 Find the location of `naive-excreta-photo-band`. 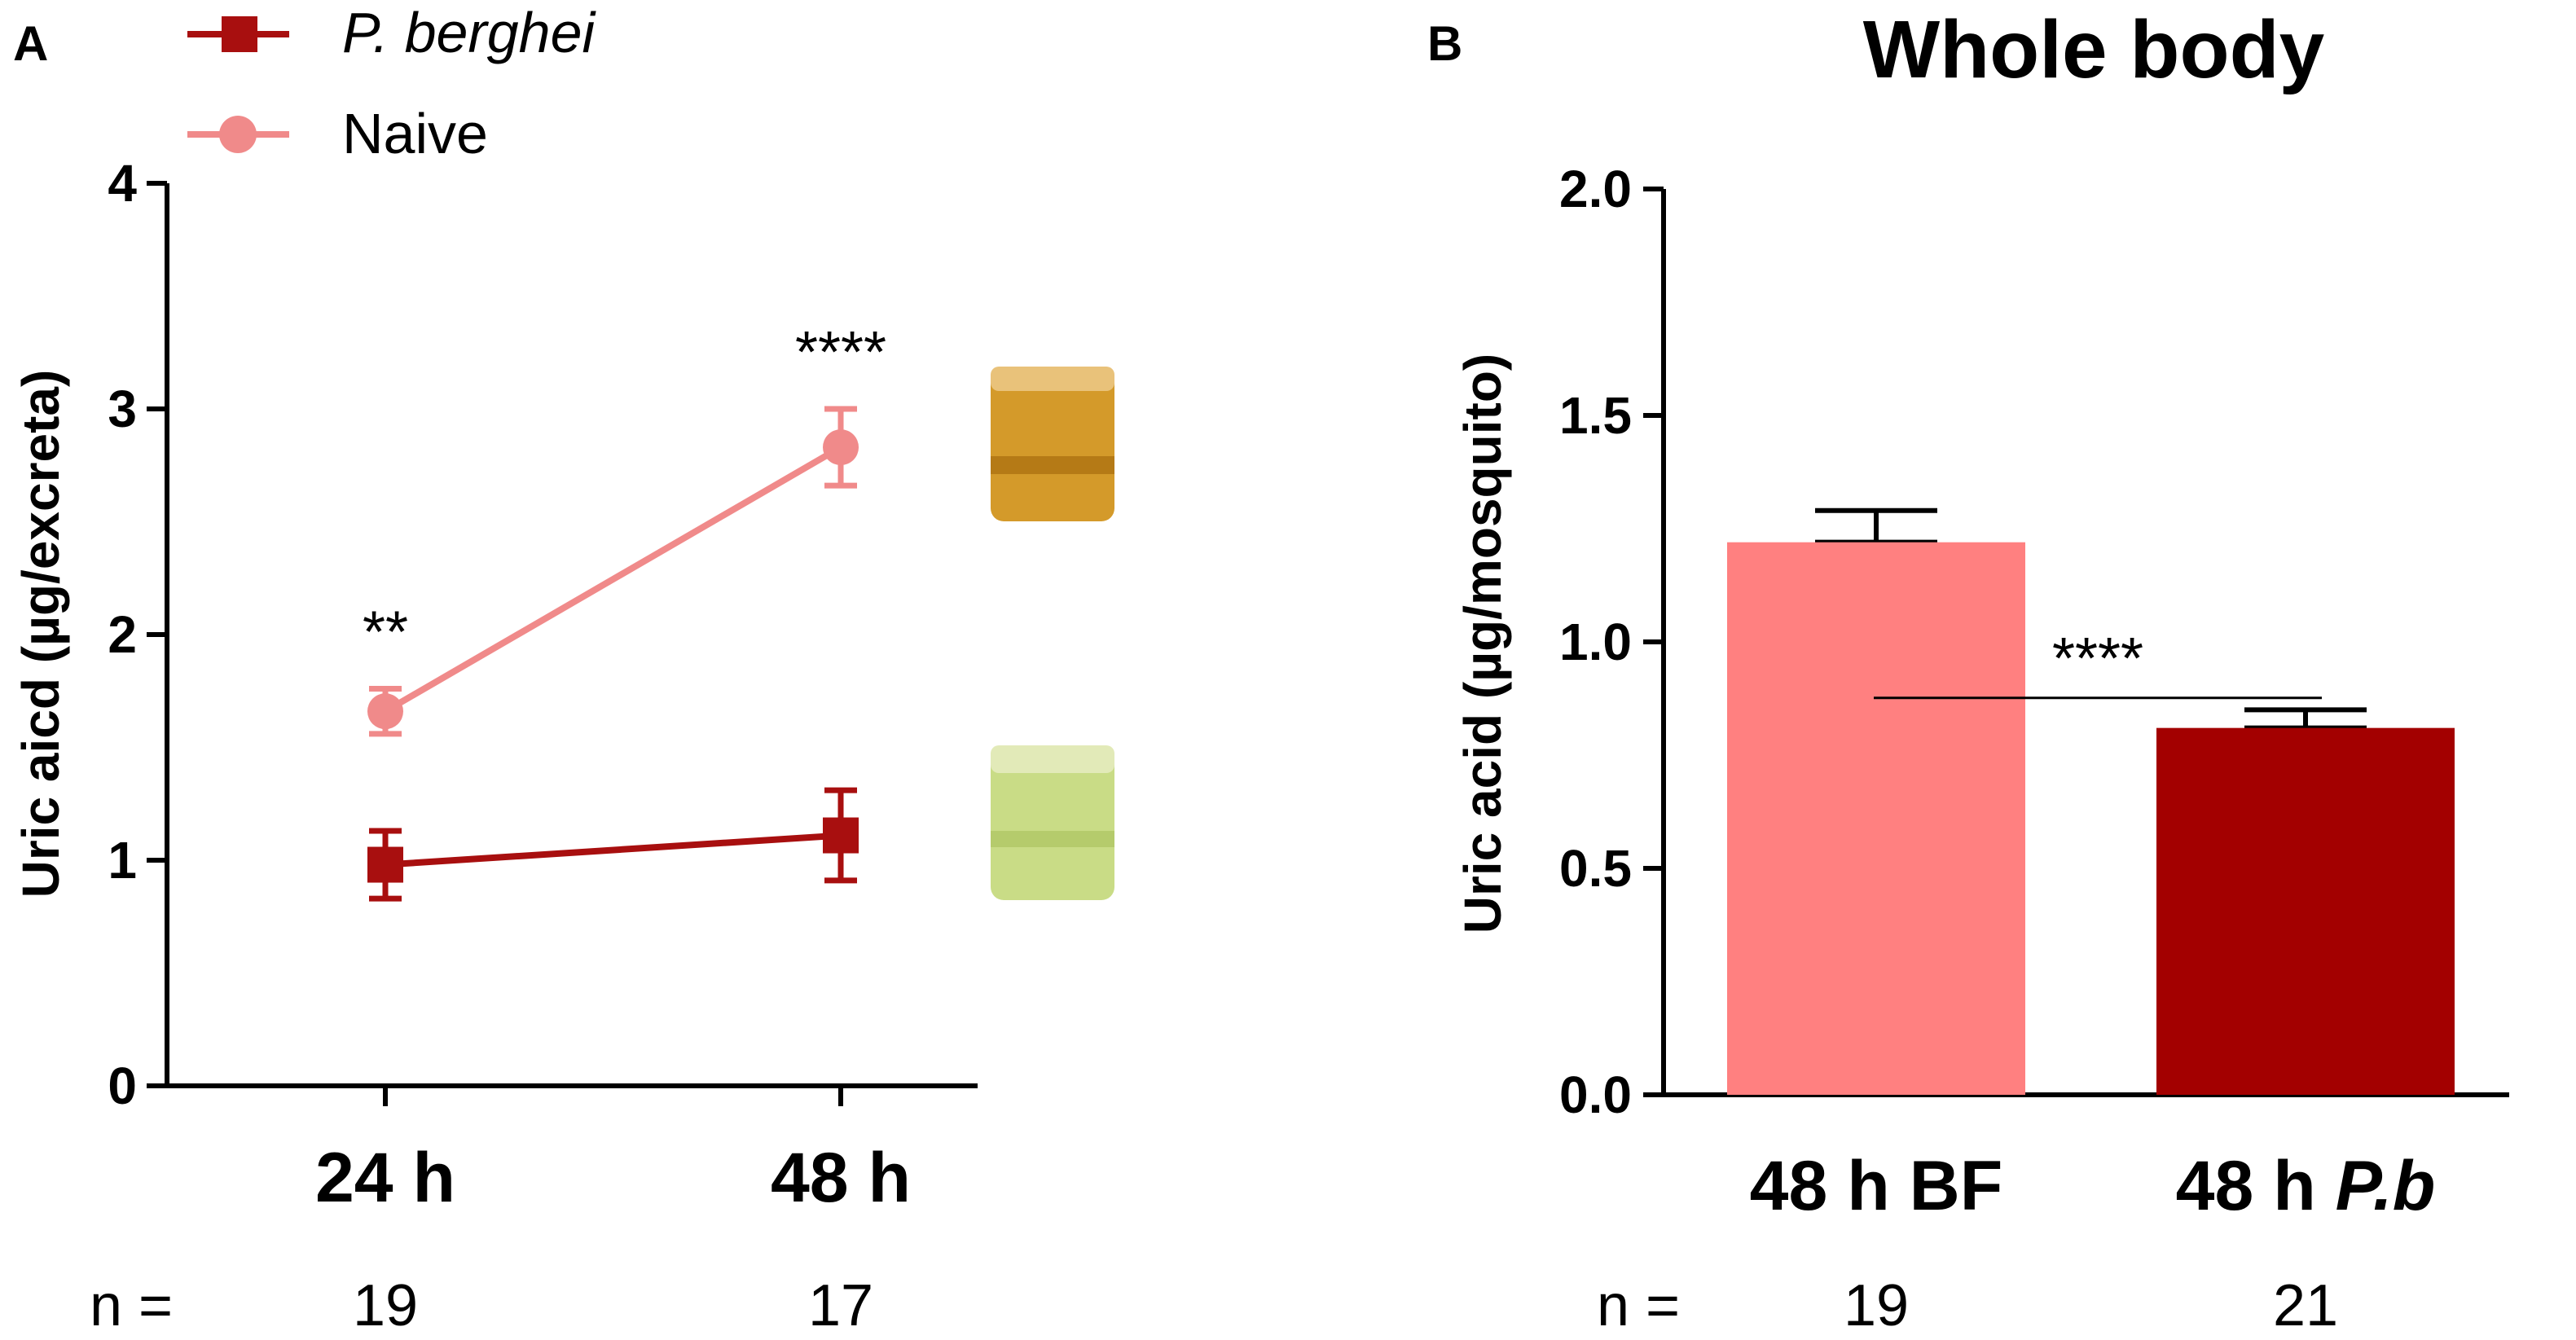

naive-excreta-photo-band is located at coordinates (1052, 465).